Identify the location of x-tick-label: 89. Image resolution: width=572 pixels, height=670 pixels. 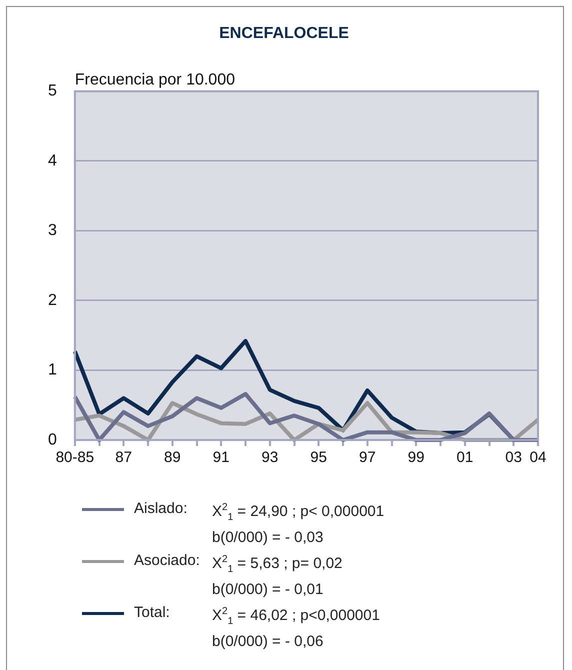
(172, 457).